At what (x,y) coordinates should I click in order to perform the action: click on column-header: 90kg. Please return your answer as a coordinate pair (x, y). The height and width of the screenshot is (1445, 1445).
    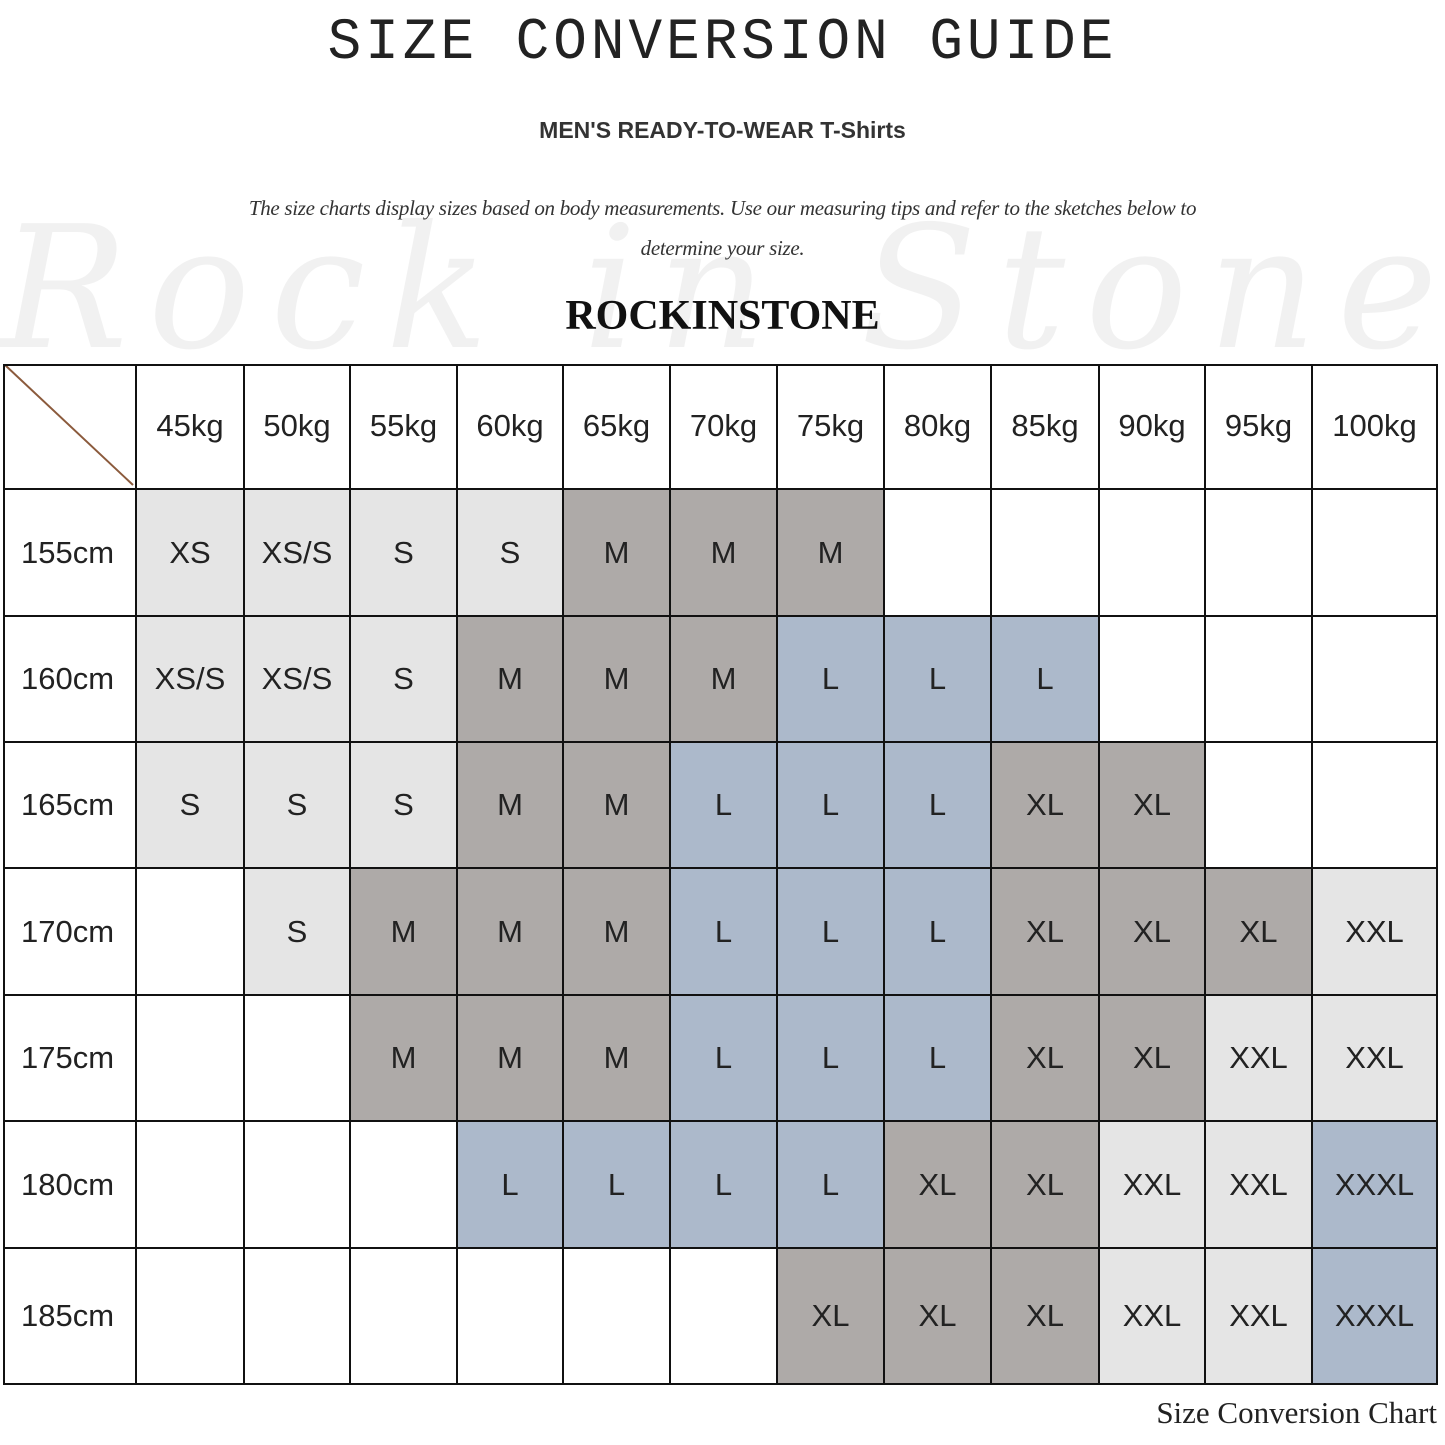
    Looking at the image, I should click on (1153, 427).